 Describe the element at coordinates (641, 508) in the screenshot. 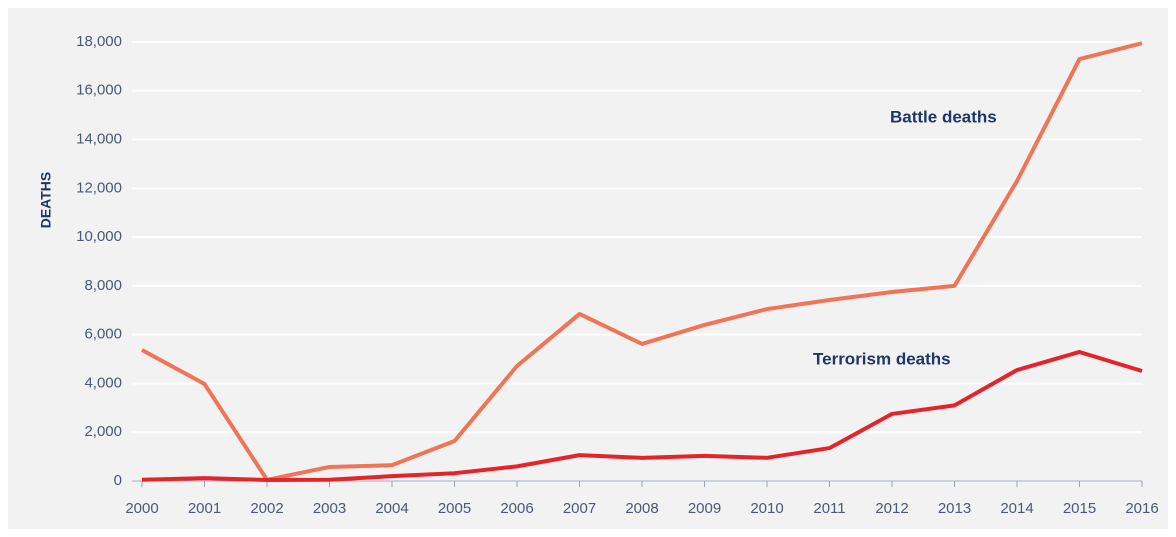

I see `x-tick-label: 2008` at that location.